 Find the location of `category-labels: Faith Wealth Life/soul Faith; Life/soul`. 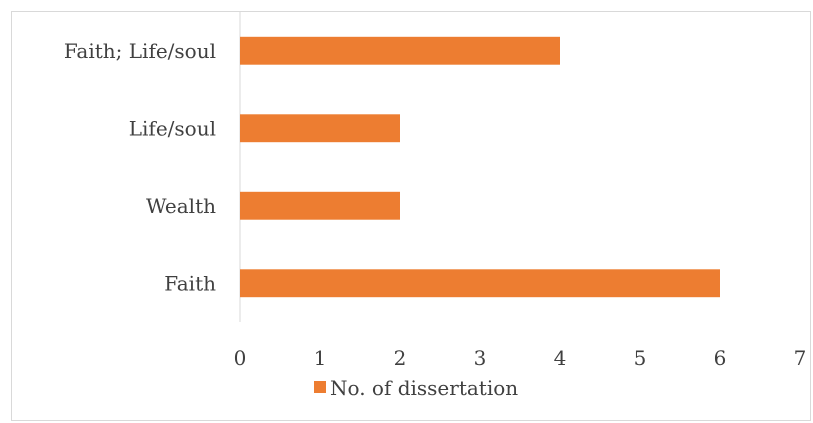

category-labels: Faith Wealth Life/soul Faith; Life/soul is located at coordinates (140, 167).